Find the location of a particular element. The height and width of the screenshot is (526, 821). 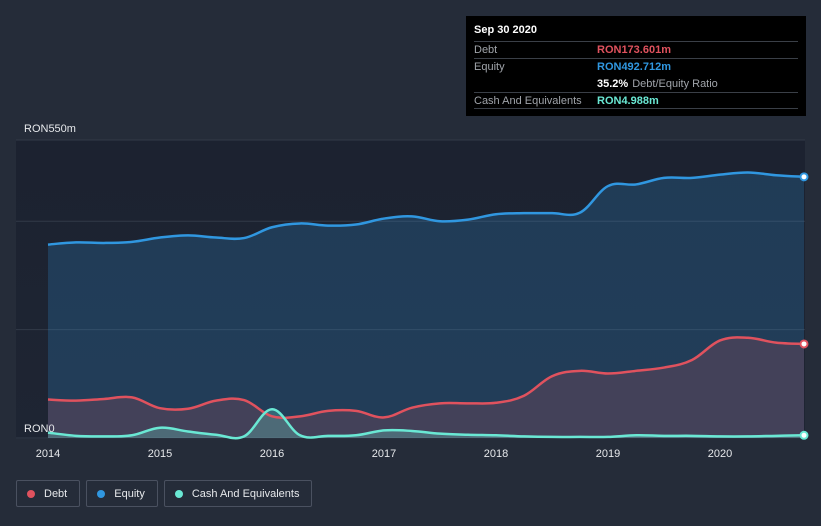

y-axis-top-label: RON550m is located at coordinates (50, 129).